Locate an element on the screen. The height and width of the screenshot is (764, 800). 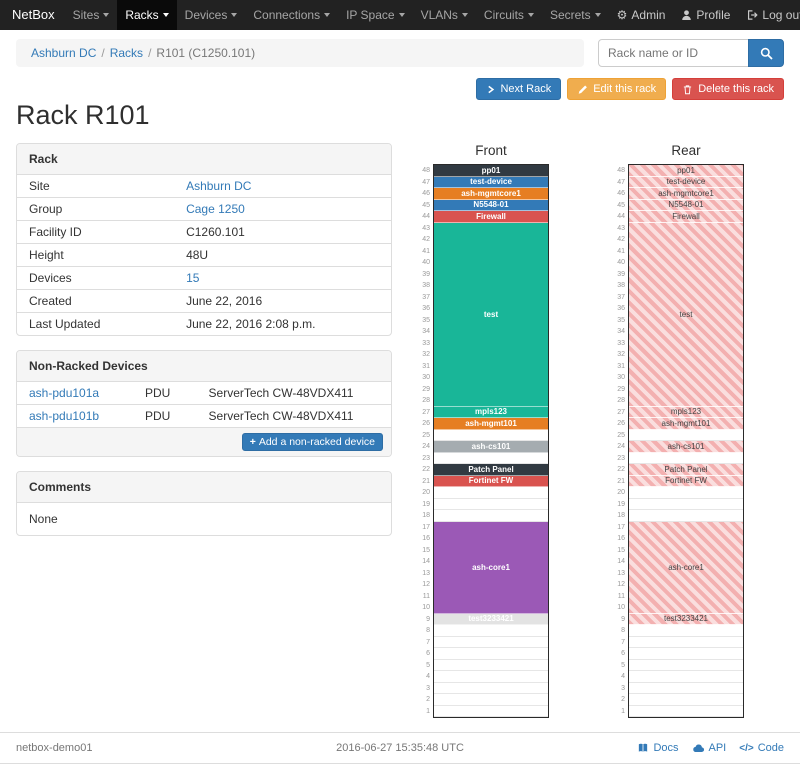
rack-device-ash-core1-front: ash-core1 is located at coordinates (491, 567).